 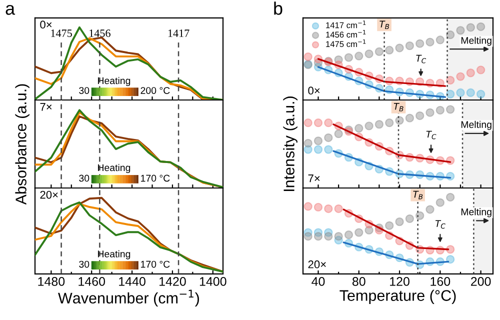 I want to click on legend-label: 1417 cm$^{−1}$, so click(x=346, y=24).